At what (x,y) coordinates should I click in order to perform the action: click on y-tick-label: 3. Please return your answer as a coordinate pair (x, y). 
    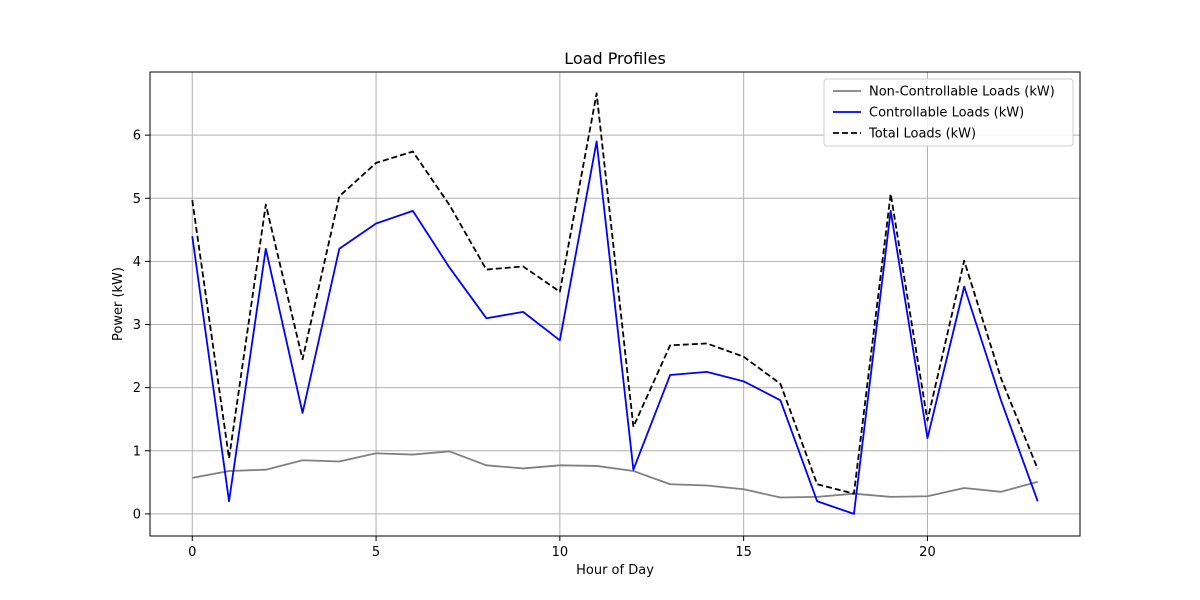
    Looking at the image, I should click on (137, 325).